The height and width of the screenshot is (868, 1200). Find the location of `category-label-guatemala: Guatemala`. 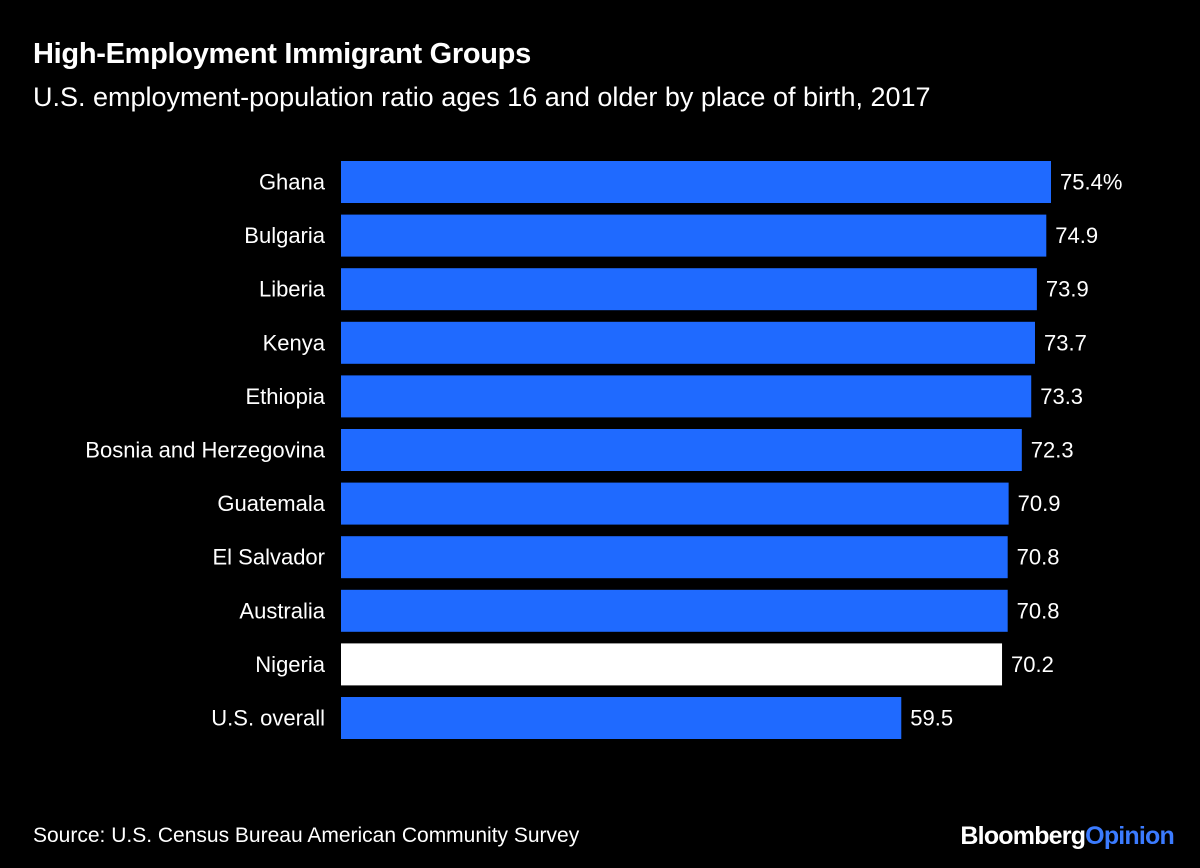

category-label-guatemala: Guatemala is located at coordinates (271, 503).